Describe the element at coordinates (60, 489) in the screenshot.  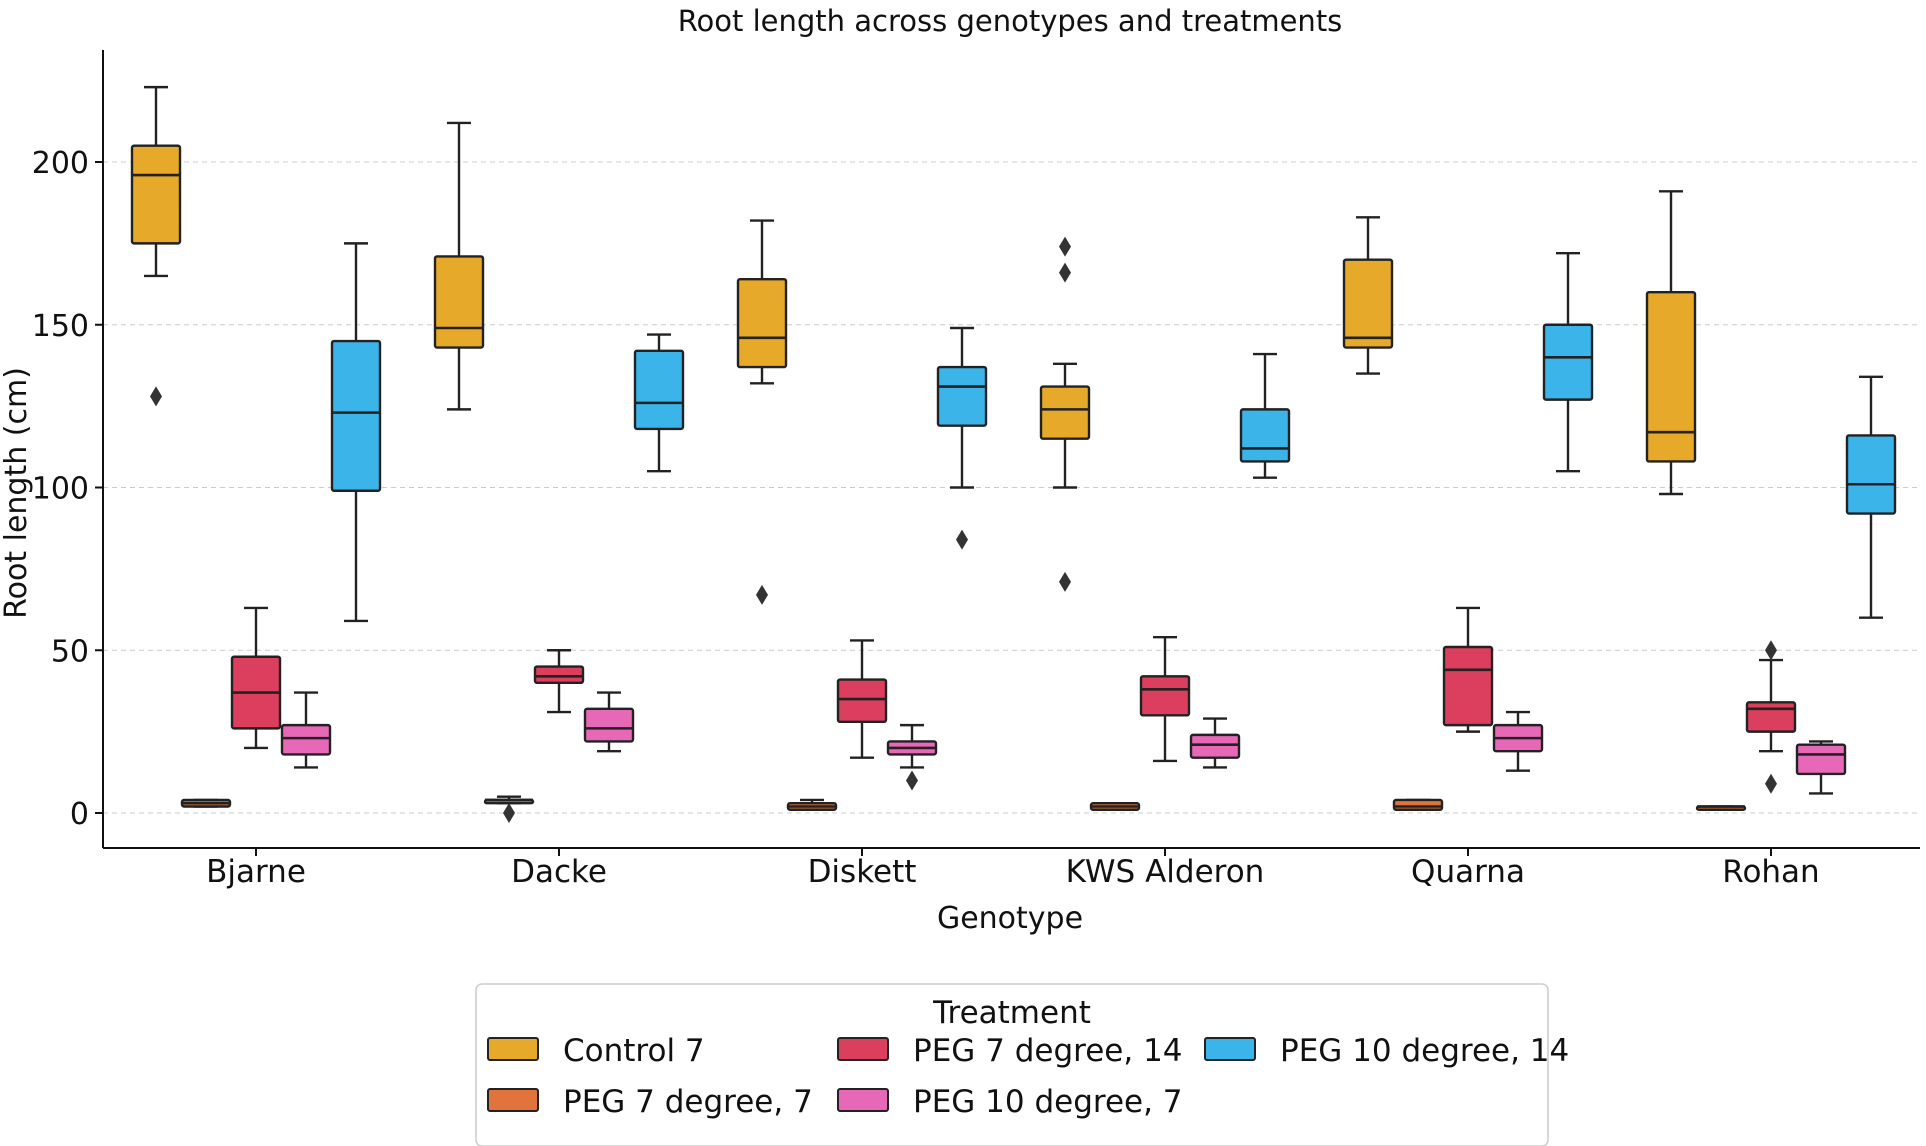
I see `y-tick-label: 100` at that location.